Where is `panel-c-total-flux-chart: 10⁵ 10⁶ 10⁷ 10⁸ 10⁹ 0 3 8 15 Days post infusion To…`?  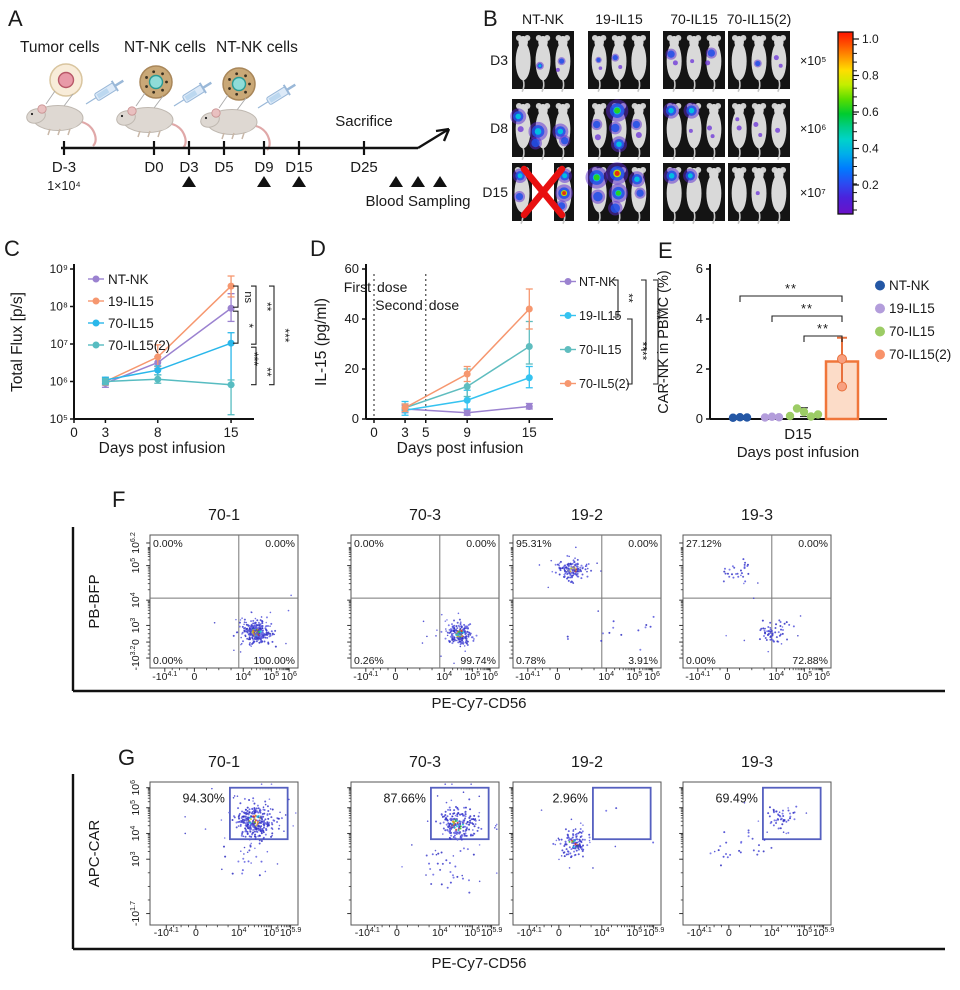
panel-c-total-flux-chart: 10⁵ 10⁶ 10⁷ 10⁸ 10⁹ 0 3 8 15 Days post infusion To… is located at coordinates (155, 353).